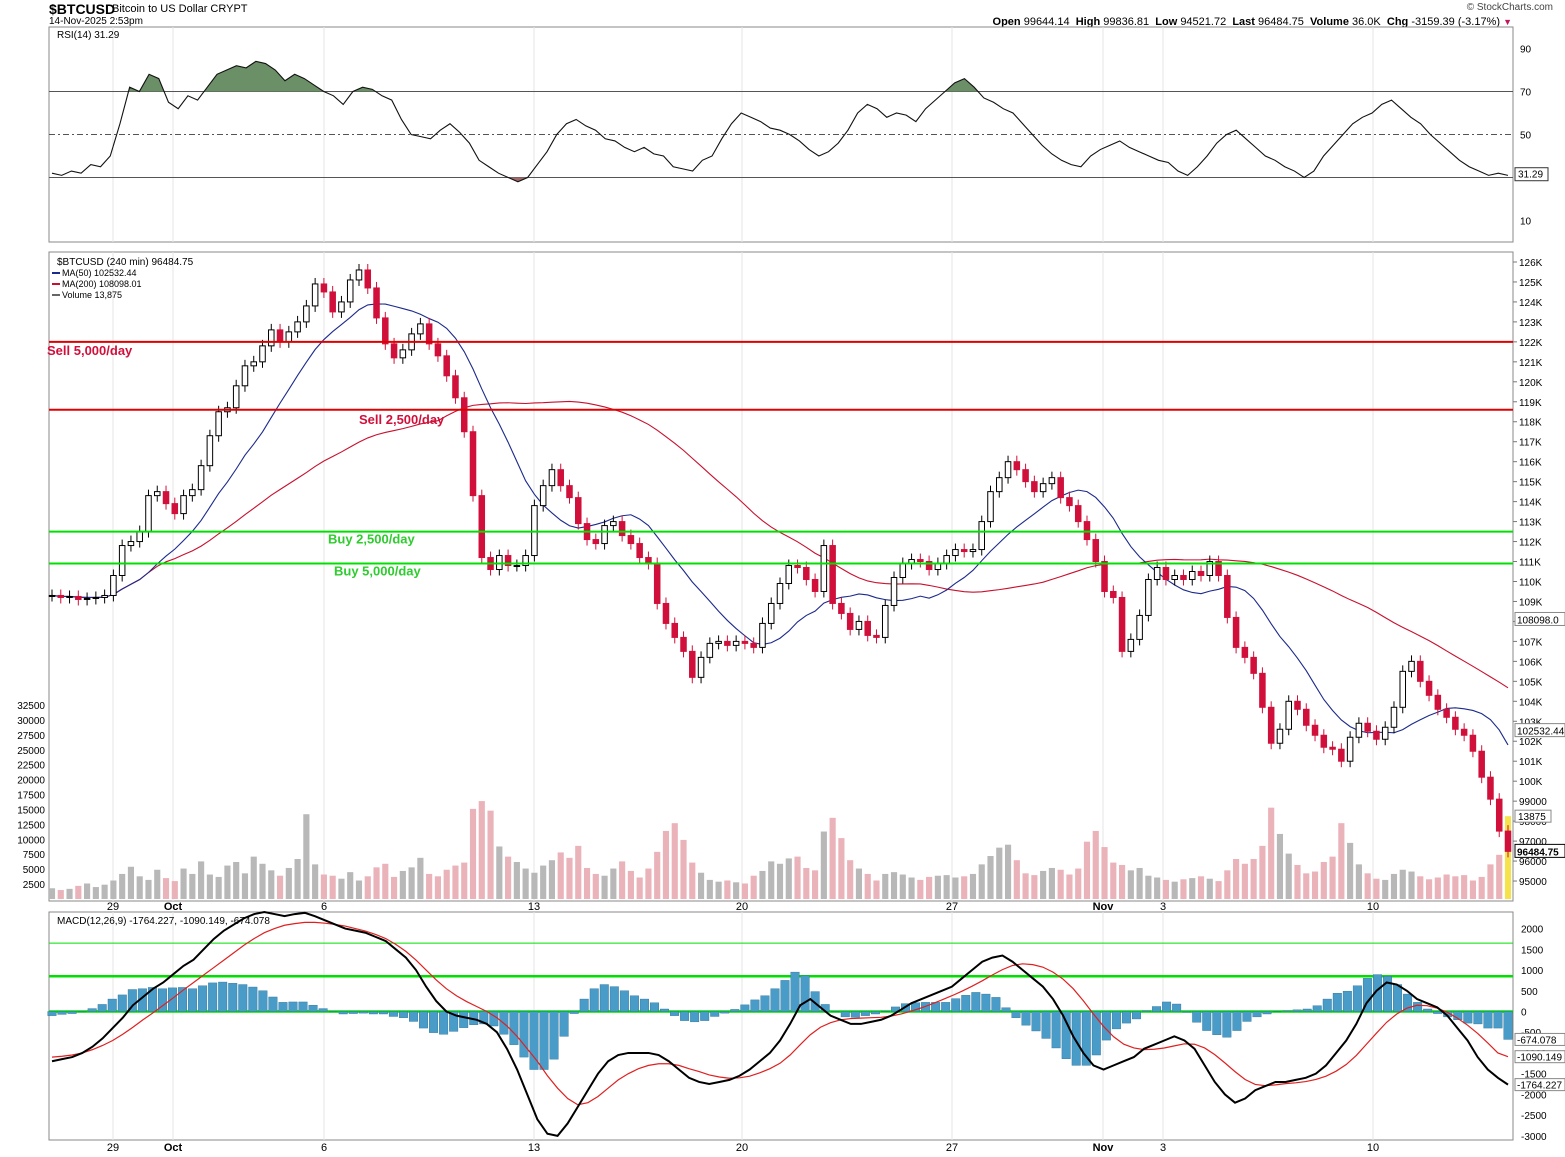  What do you see at coordinates (1526, 136) in the screenshot?
I see `rsi-y-tick-label: 50` at bounding box center [1526, 136].